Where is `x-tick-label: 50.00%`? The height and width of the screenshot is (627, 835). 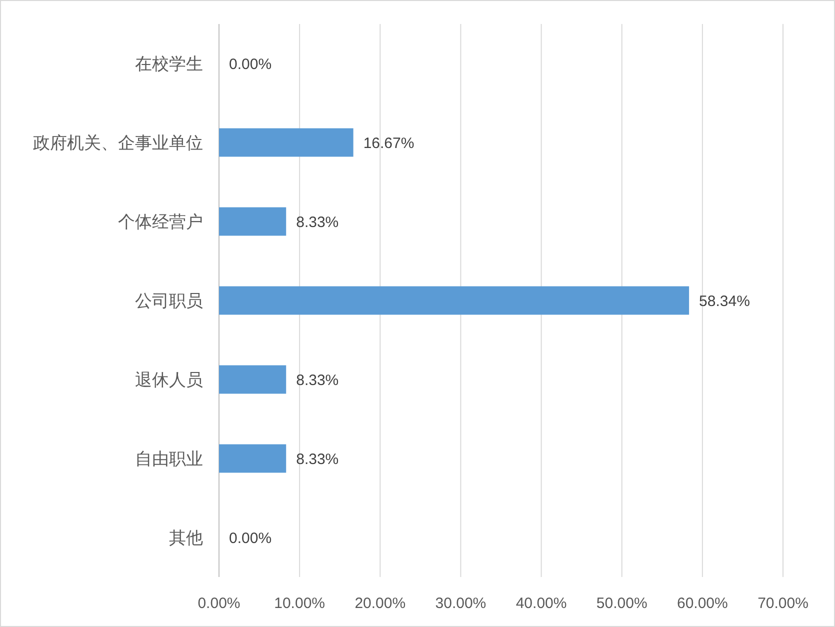 x-tick-label: 50.00% is located at coordinates (622, 603).